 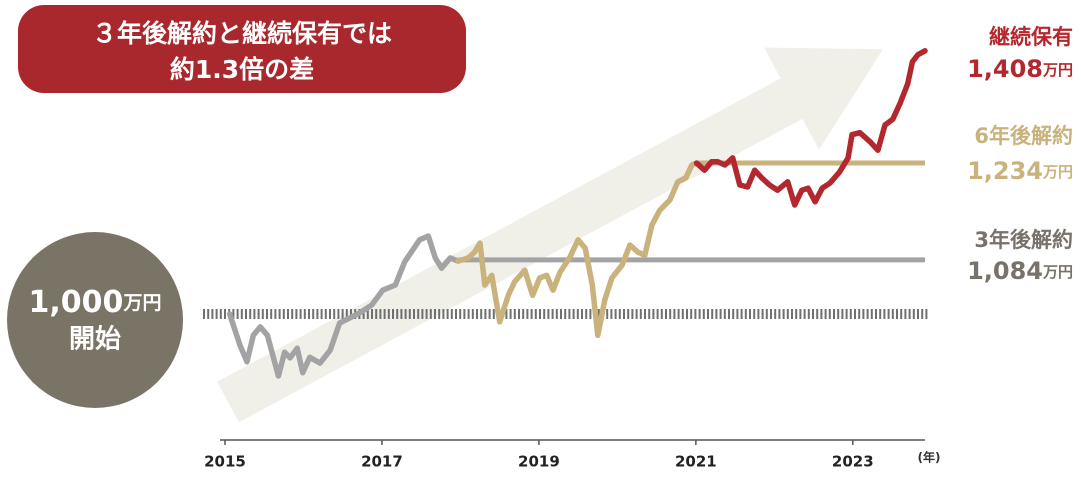 What do you see at coordinates (242, 69) in the screenshot?
I see `chart-title: 約1.3倍の差` at bounding box center [242, 69].